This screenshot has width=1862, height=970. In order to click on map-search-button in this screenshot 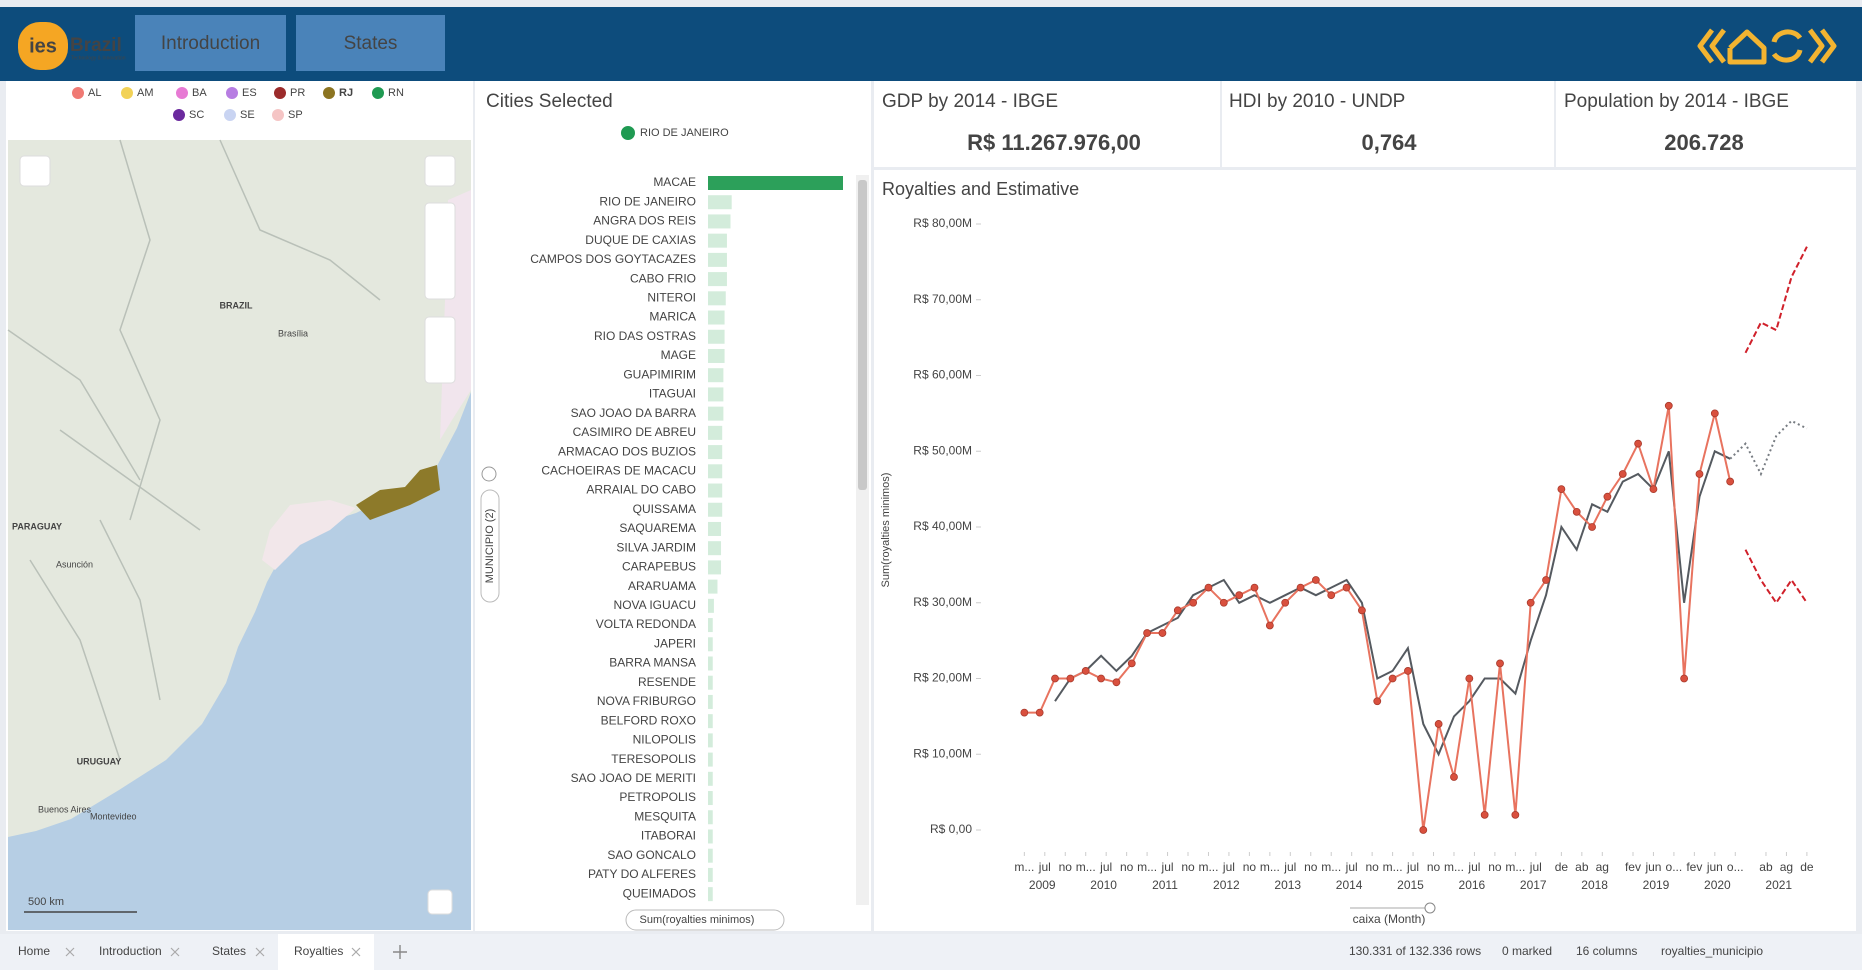, I will do `click(440, 171)`.